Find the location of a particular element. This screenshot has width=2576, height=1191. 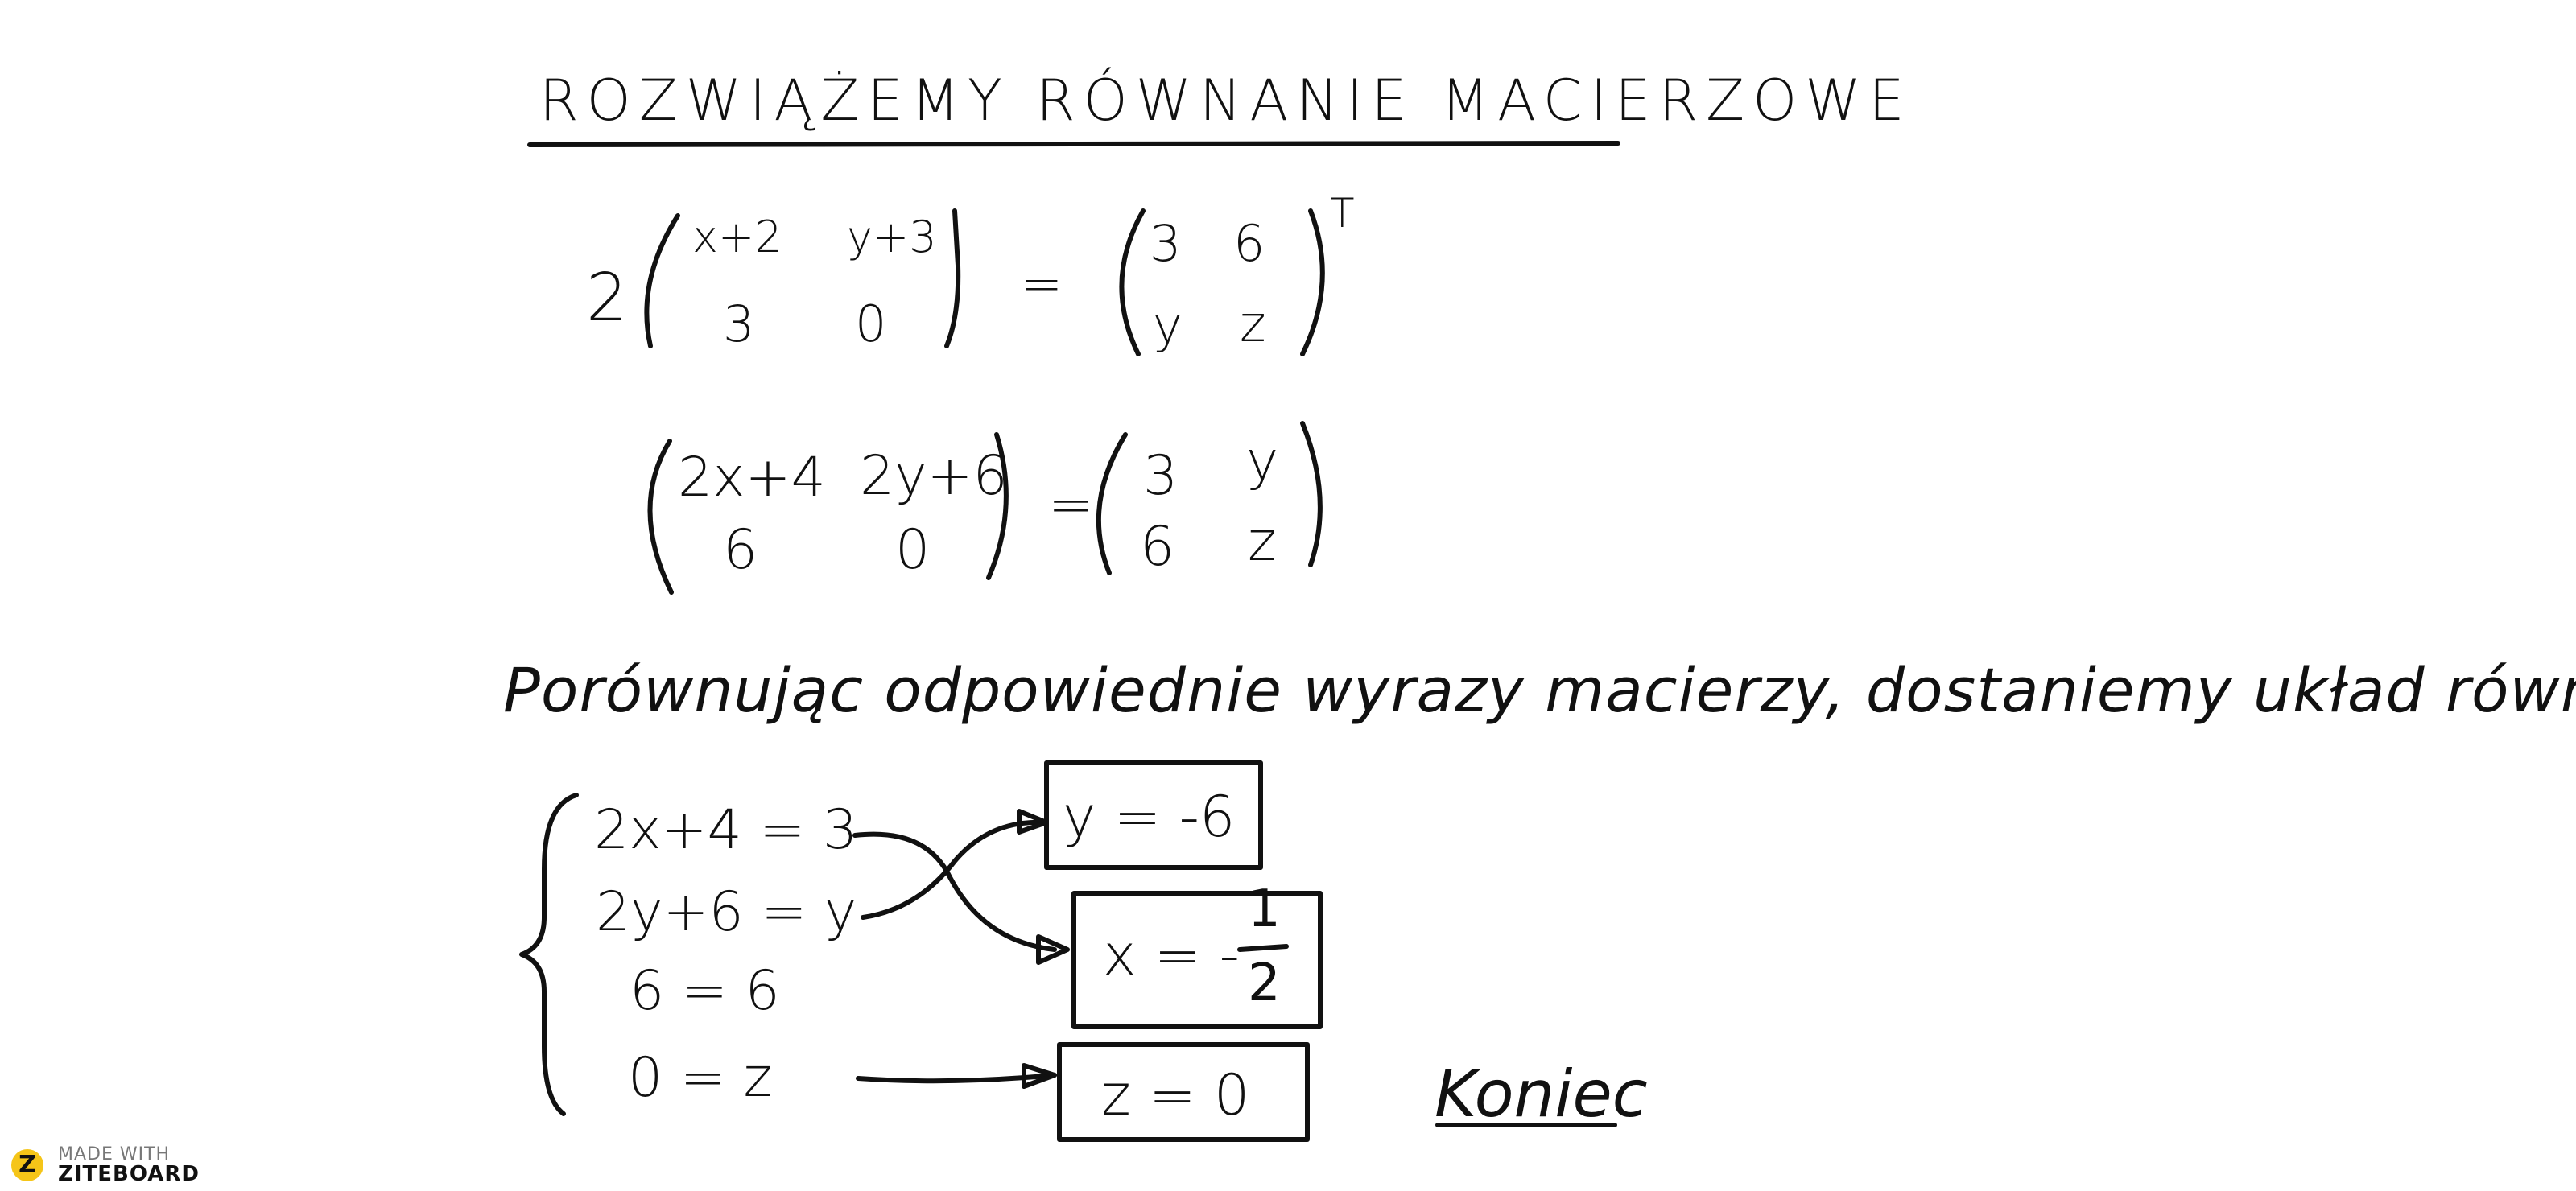

arrow-eq4-to-z is located at coordinates (956, 1078).